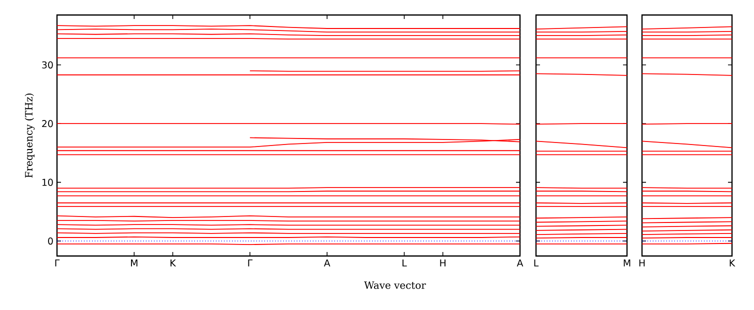  Describe the element at coordinates (29, 136) in the screenshot. I see `y-axis-title: Frequency (THz)` at that location.